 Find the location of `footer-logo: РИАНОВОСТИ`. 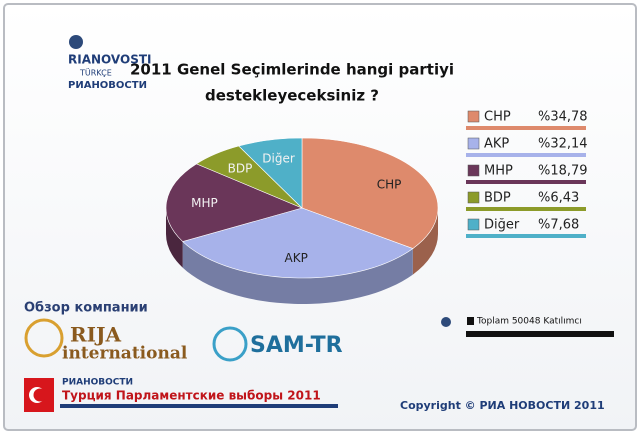

footer-logo: РИАНОВОСТИ is located at coordinates (97, 383).